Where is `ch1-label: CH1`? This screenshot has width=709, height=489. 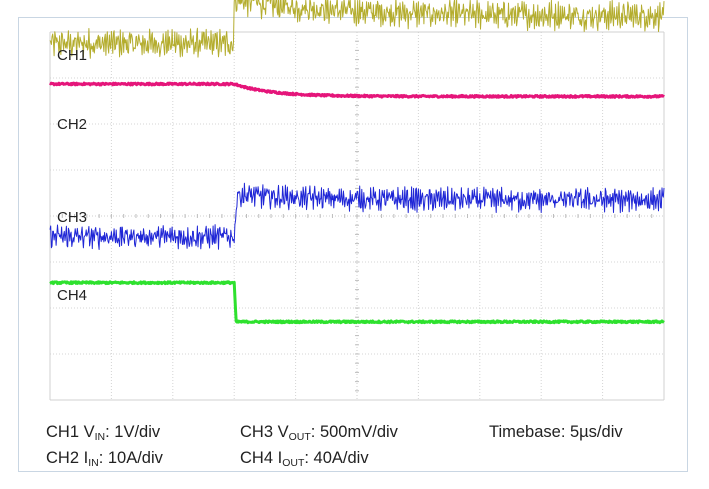
ch1-label: CH1 is located at coordinates (72, 55).